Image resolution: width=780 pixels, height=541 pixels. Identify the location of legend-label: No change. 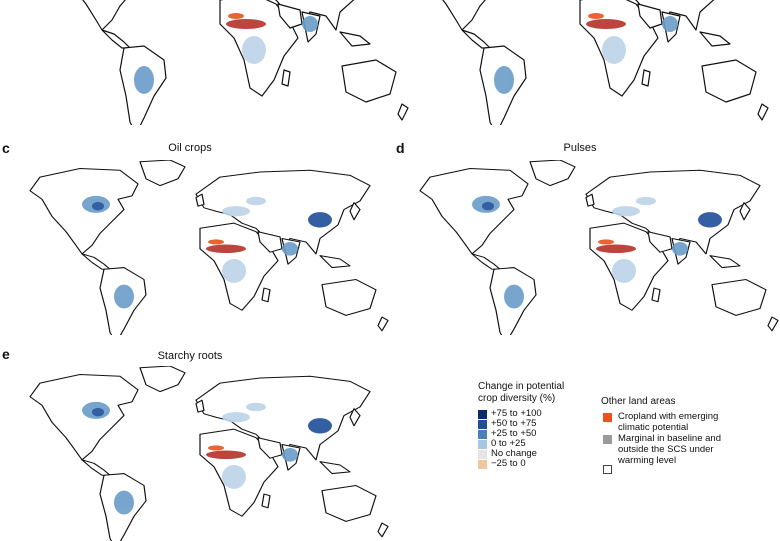
(514, 453).